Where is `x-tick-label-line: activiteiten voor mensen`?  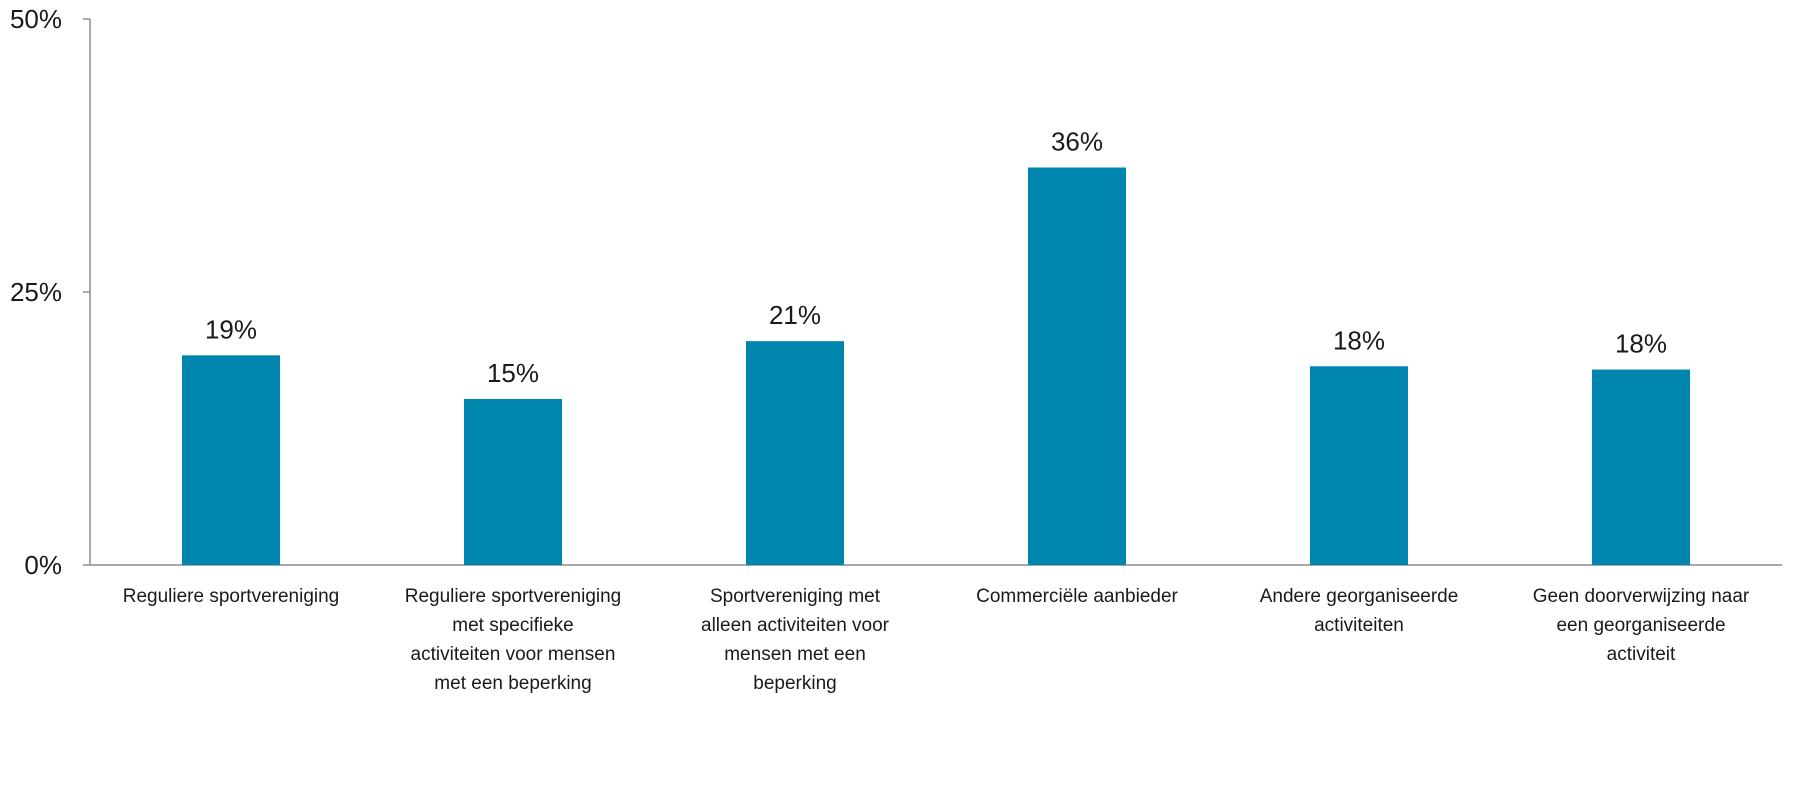 x-tick-label-line: activiteiten voor mensen is located at coordinates (513, 654).